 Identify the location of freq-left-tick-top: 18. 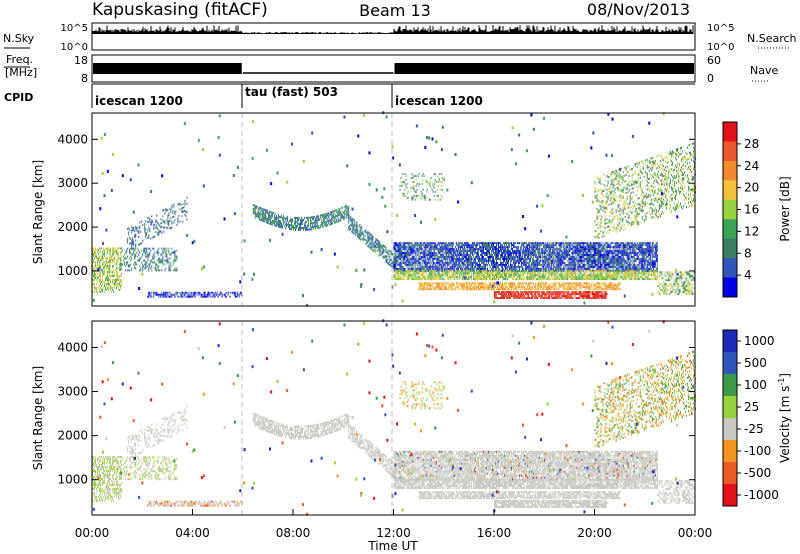
(81, 60).